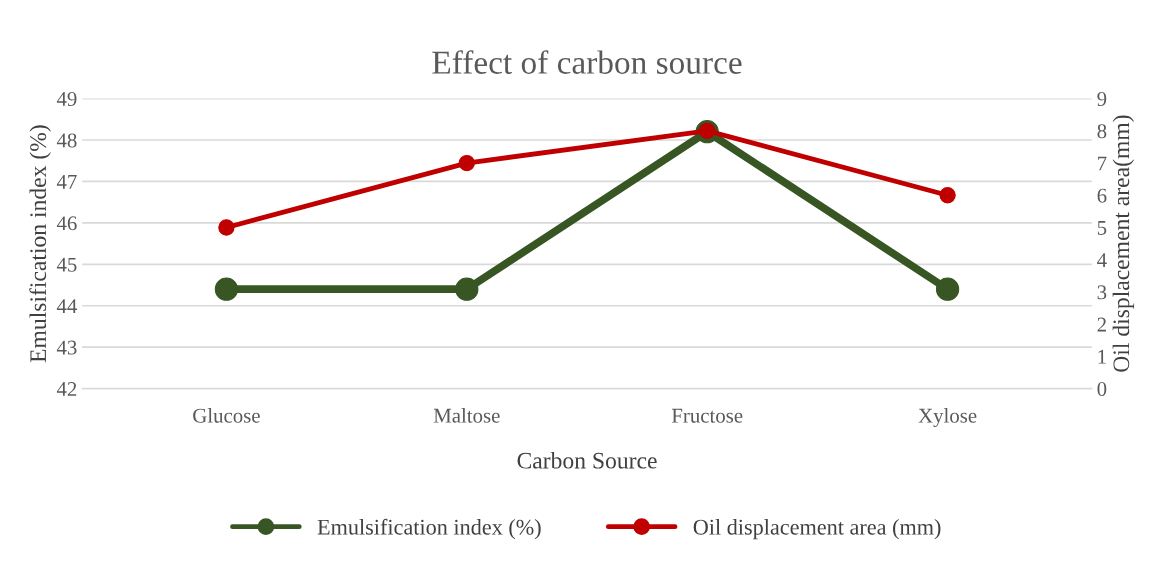 The width and height of the screenshot is (1174, 580). Describe the element at coordinates (66, 264) in the screenshot. I see `y-tick-label: 45` at that location.